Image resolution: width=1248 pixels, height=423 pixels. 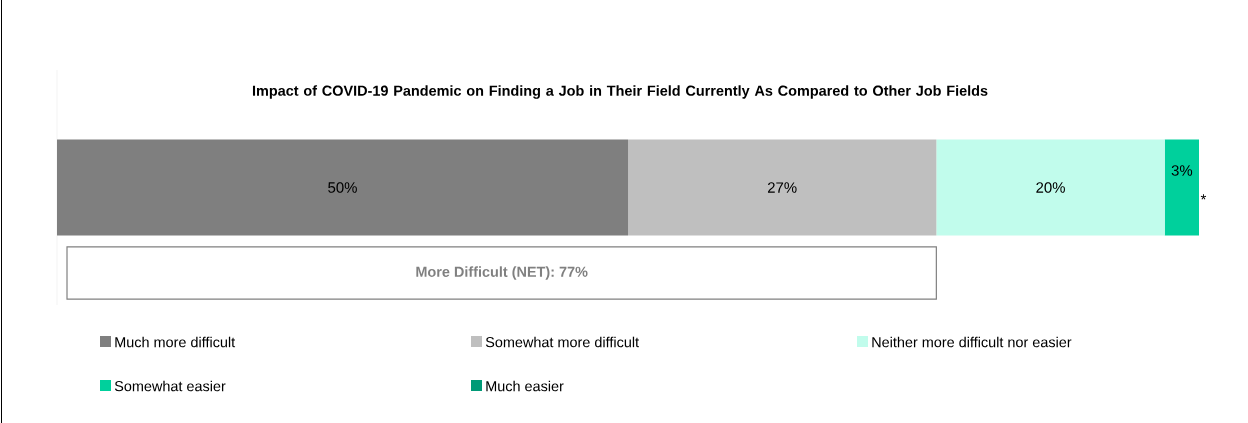 What do you see at coordinates (562, 342) in the screenshot?
I see `legend-label: Somewhat more difficult` at bounding box center [562, 342].